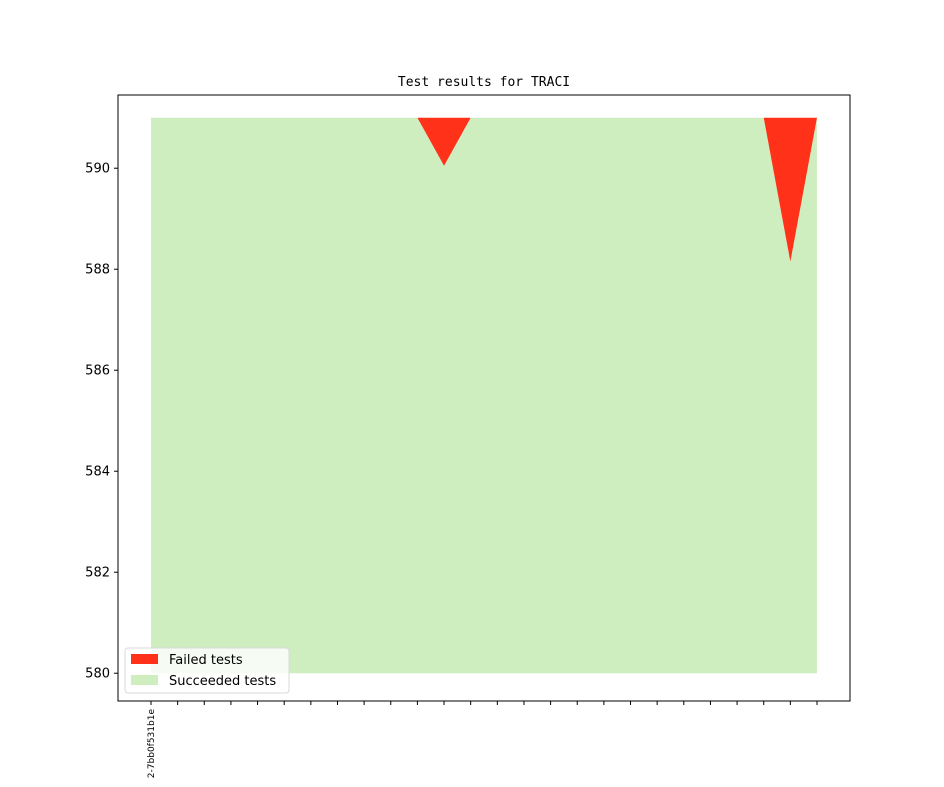 The image size is (944, 787). I want to click on y-tick-label: 580, so click(97, 674).